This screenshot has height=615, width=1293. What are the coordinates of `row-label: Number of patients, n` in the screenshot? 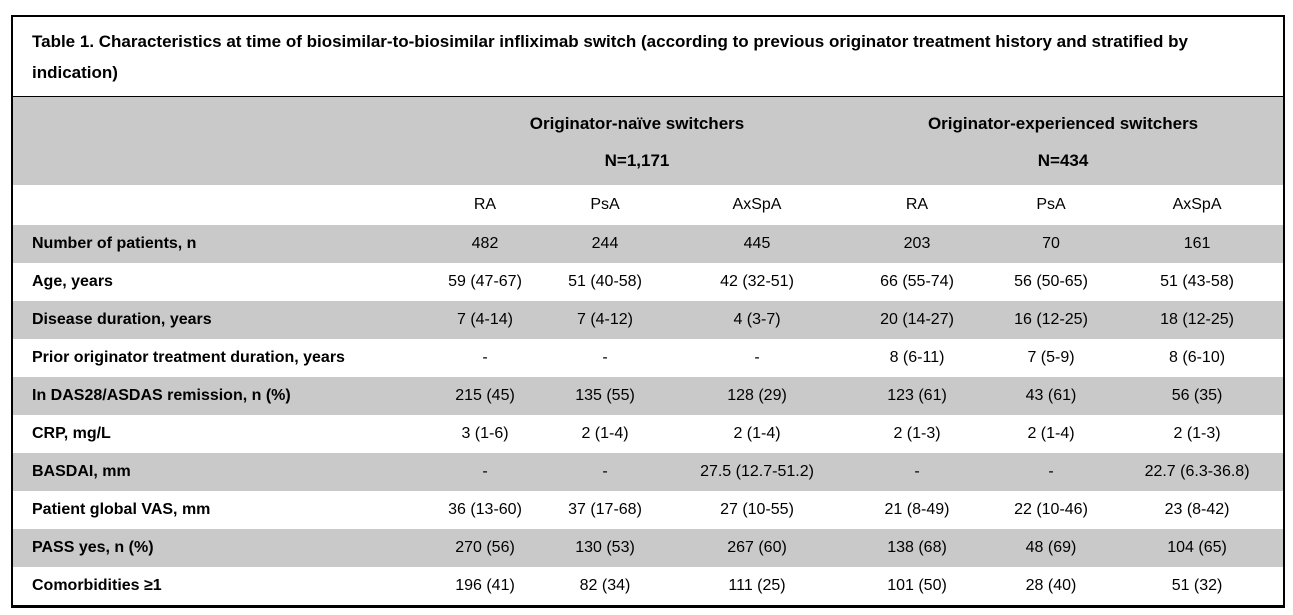 It's located at (221, 244).